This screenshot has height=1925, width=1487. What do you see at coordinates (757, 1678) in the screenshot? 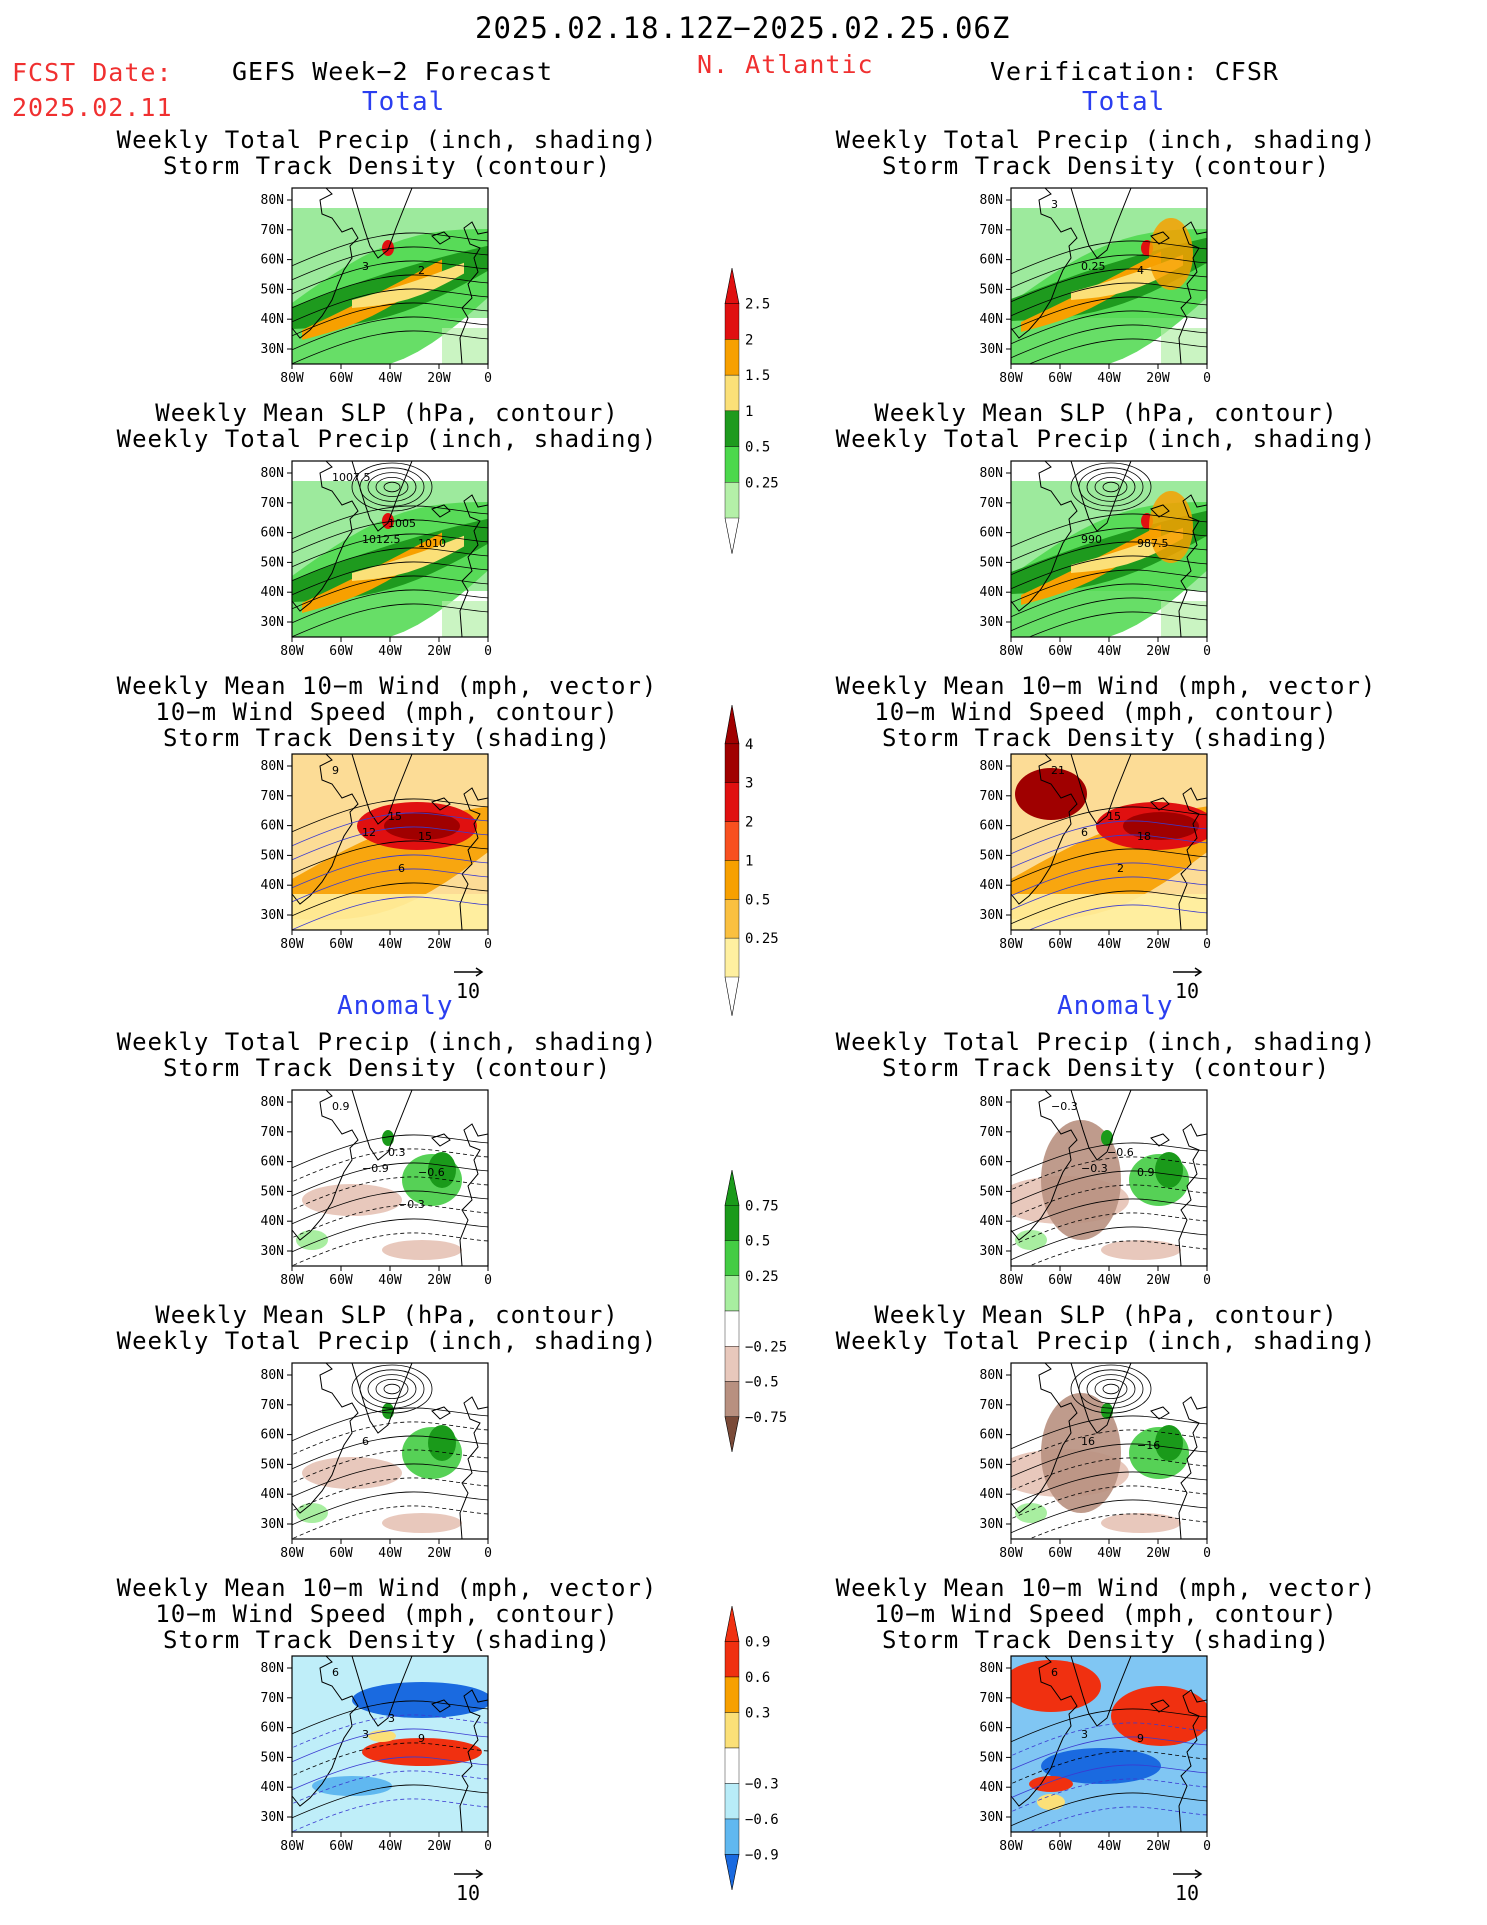
I see `colorbar-tick-label: 0.6` at bounding box center [757, 1678].